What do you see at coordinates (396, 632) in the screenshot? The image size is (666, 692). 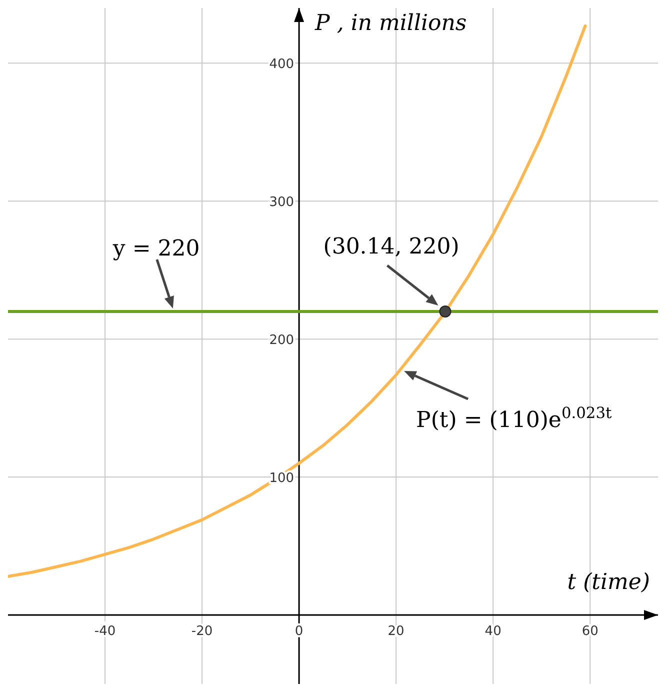 I see `x-tick-label: 20` at bounding box center [396, 632].